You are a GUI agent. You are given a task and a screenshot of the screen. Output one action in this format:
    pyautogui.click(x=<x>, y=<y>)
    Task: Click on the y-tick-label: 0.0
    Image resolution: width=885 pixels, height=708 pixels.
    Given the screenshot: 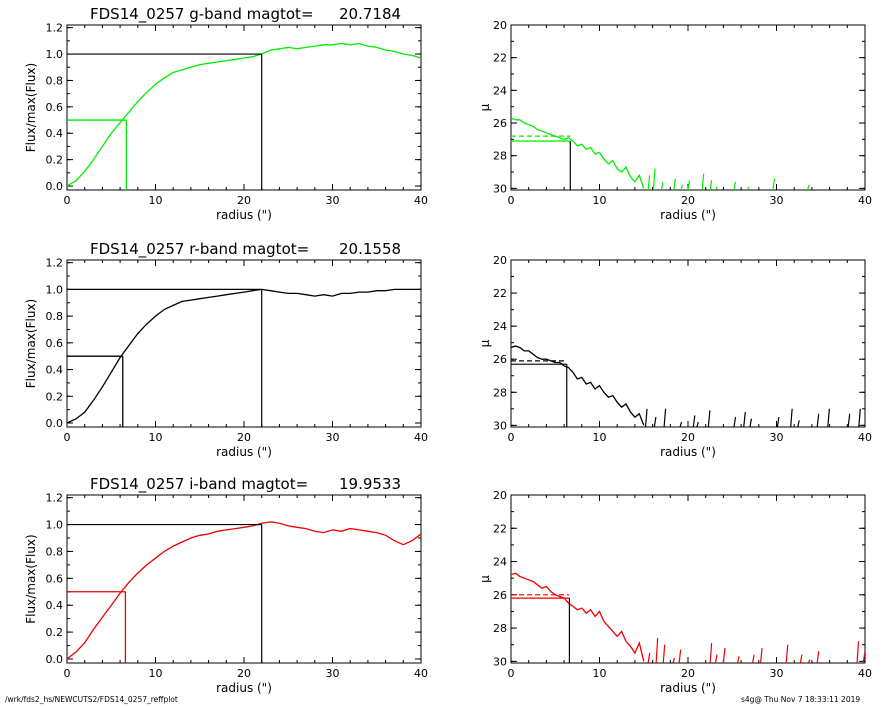 What is the action you would take?
    pyautogui.click(x=55, y=186)
    